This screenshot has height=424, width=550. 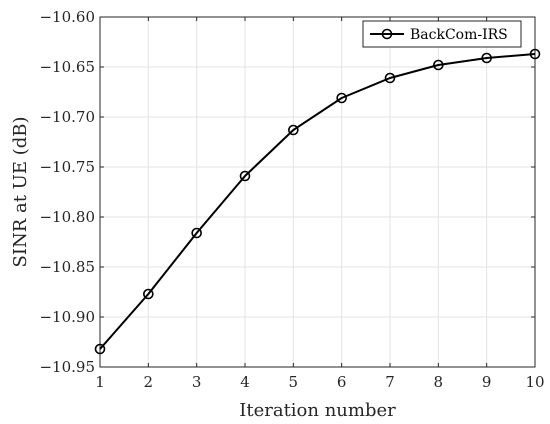 What do you see at coordinates (294, 382) in the screenshot?
I see `x-tick-label: 5` at bounding box center [294, 382].